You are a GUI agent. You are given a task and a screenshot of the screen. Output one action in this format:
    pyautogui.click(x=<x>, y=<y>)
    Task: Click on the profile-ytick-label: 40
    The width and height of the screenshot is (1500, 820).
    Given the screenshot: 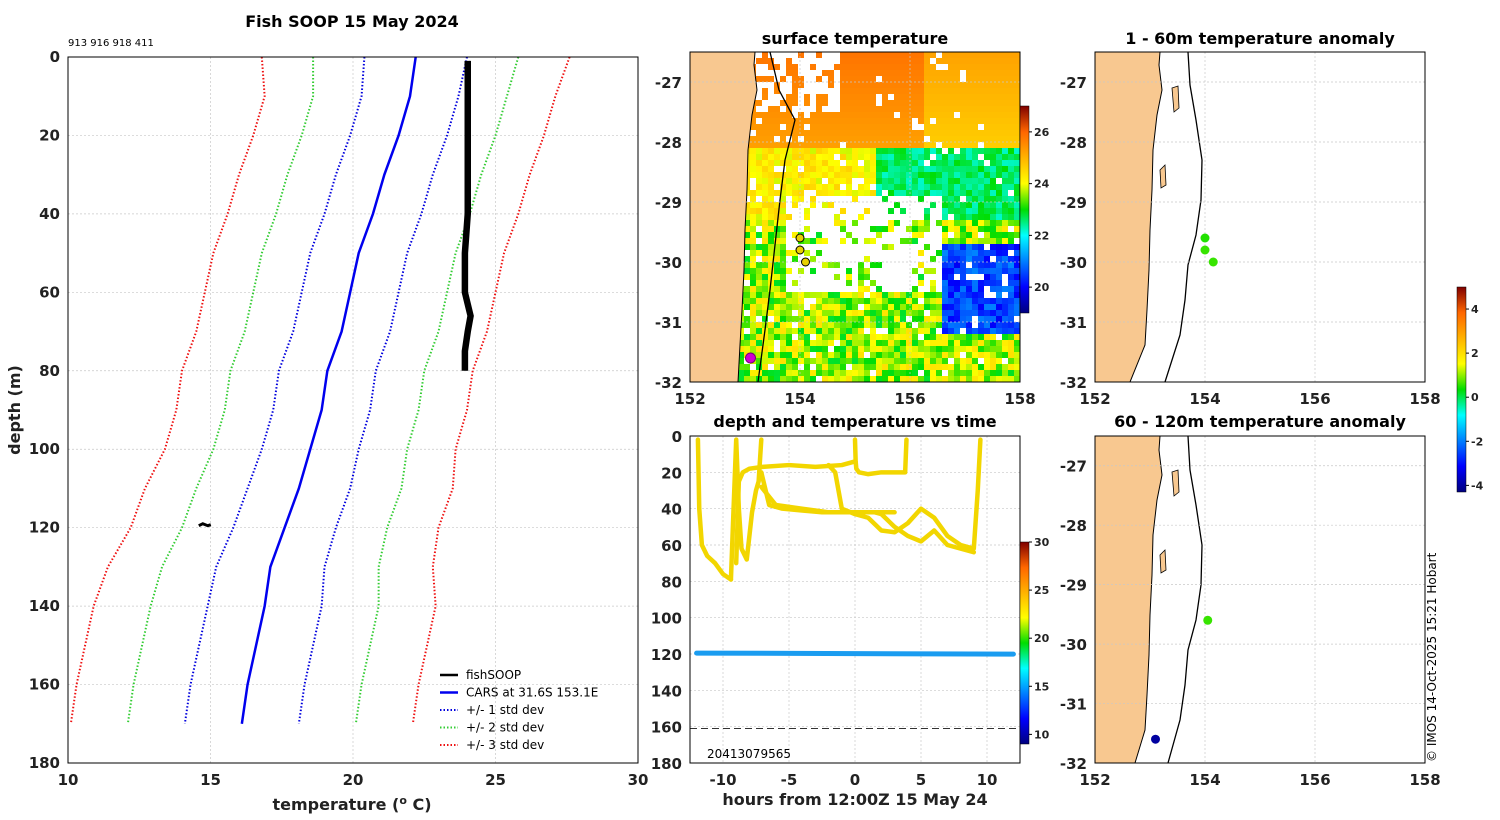 What is the action you would take?
    pyautogui.click(x=49, y=214)
    